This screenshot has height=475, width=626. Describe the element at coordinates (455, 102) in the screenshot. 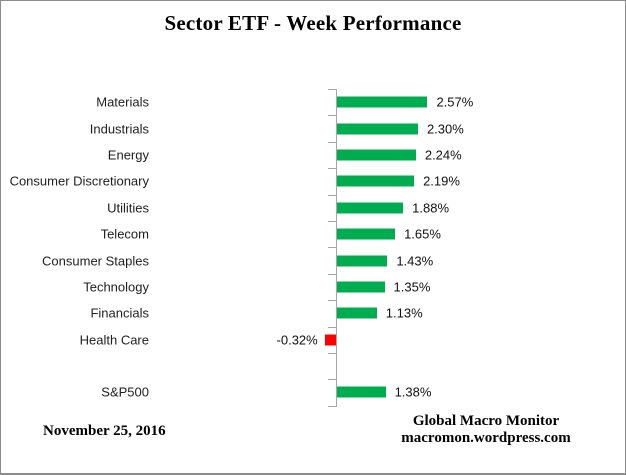

I see `value-label: 2.57%` at that location.